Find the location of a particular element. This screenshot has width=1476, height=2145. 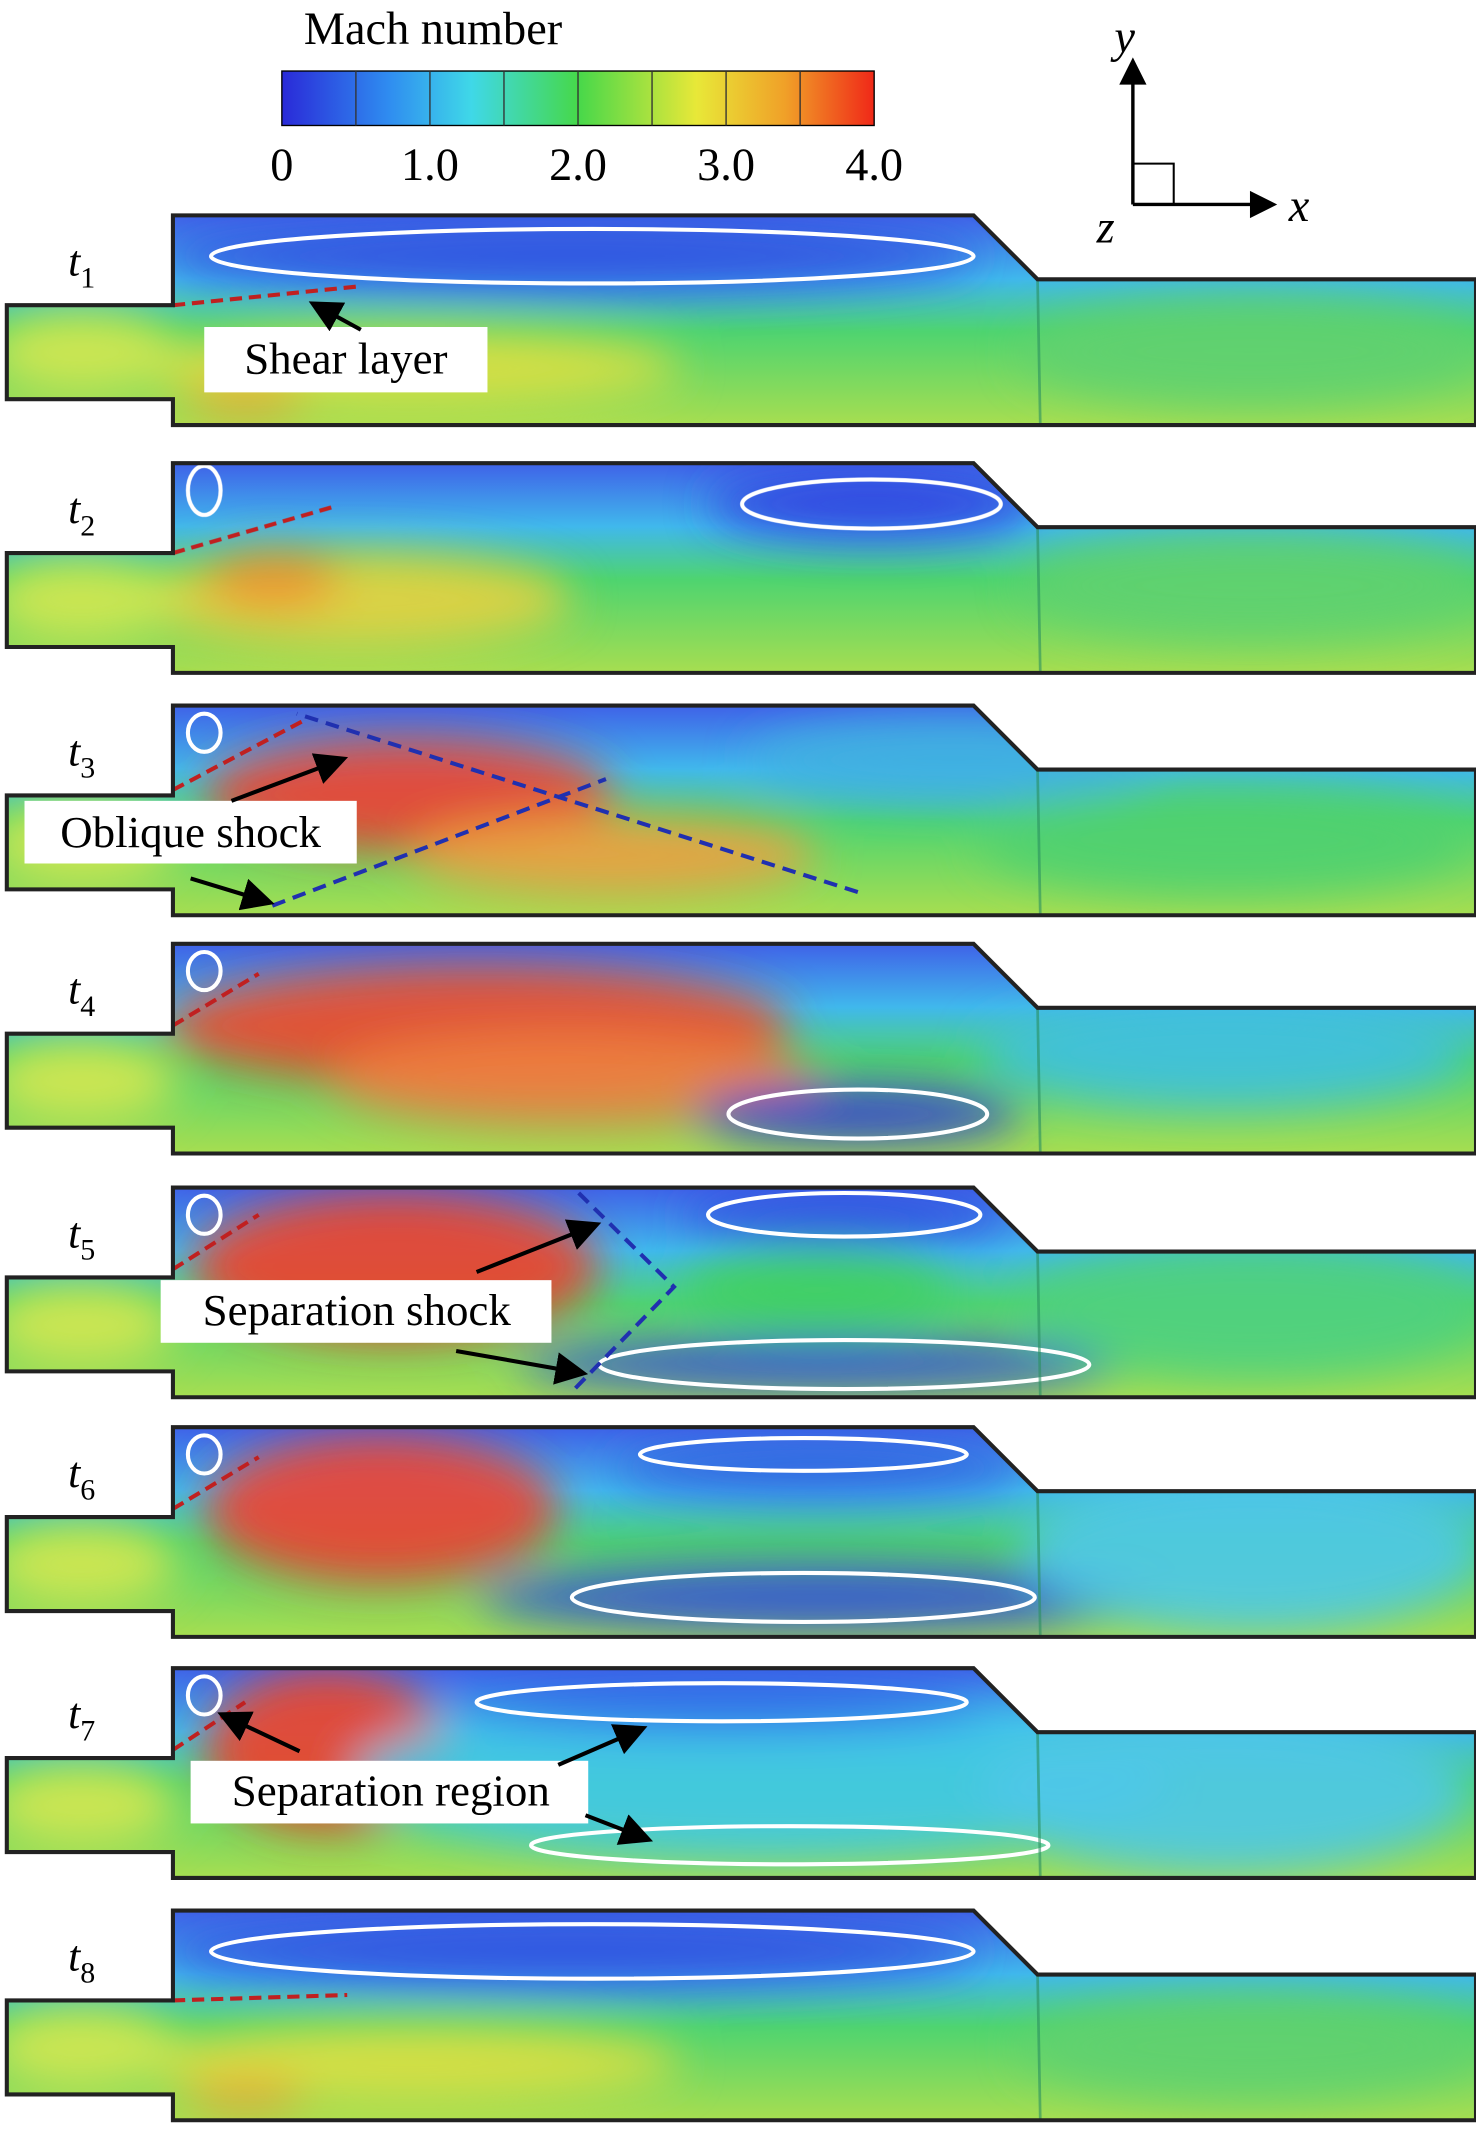

z-axis-label: z is located at coordinates (1105, 228).